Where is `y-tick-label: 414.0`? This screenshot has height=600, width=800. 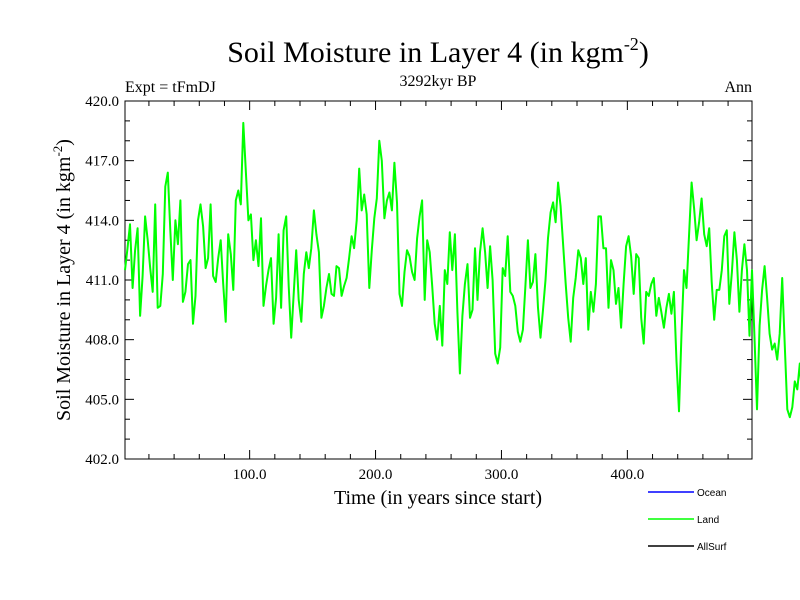 y-tick-label: 414.0 is located at coordinates (102, 221).